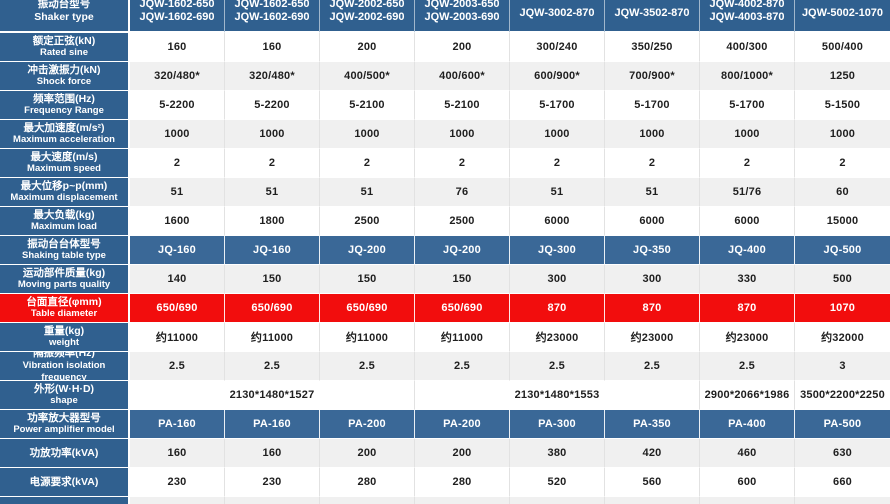 Image resolution: width=890 pixels, height=504 pixels. Describe the element at coordinates (842, 279) in the screenshot. I see `spec-value-cell: 500` at that location.